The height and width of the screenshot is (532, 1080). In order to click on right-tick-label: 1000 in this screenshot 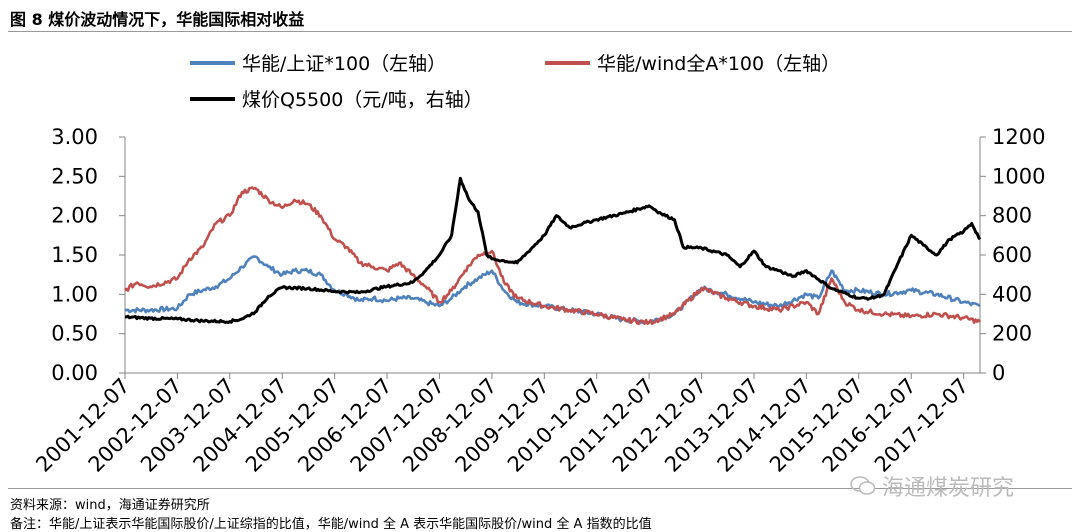, I will do `click(1018, 176)`.